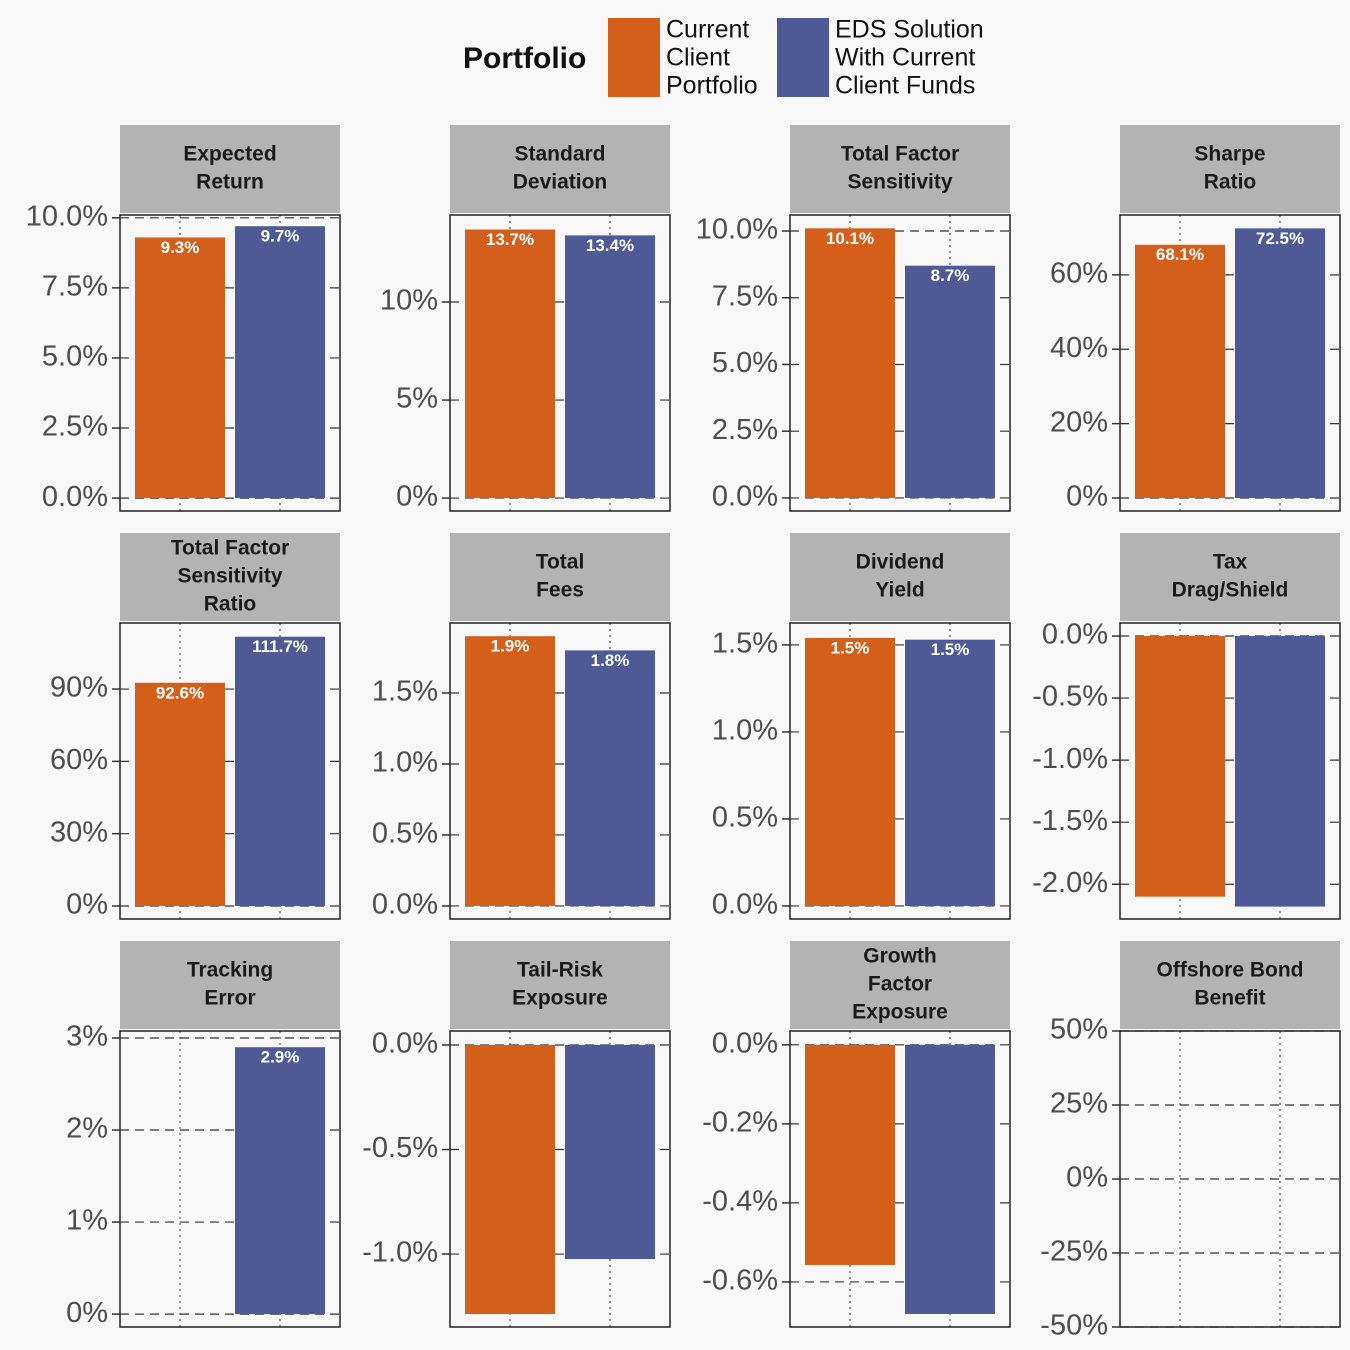 The width and height of the screenshot is (1350, 1350). What do you see at coordinates (1230, 970) in the screenshot?
I see `facet-title: Offshore Bond` at bounding box center [1230, 970].